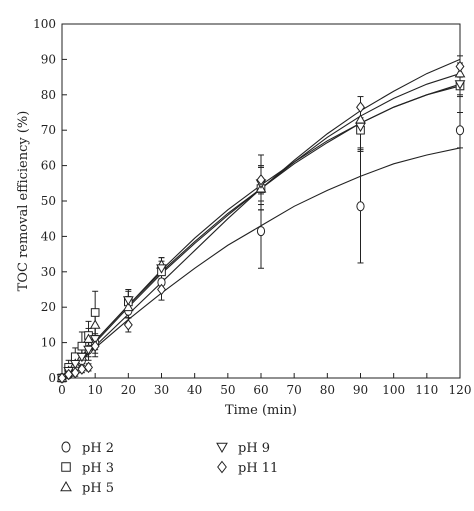  What do you see at coordinates (98, 488) in the screenshot?
I see `legend-label-ph-5: pH 5` at bounding box center [98, 488].